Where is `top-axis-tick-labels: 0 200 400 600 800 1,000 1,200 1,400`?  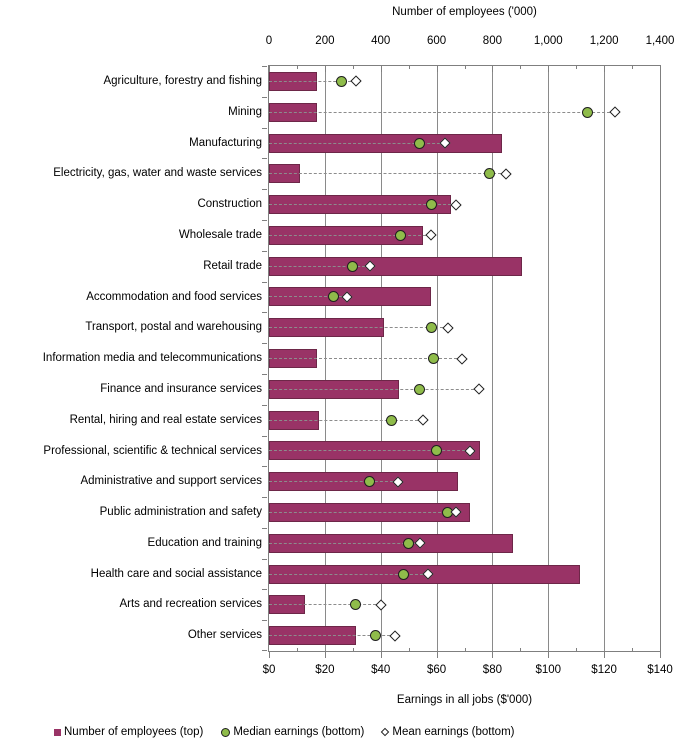
top-axis-tick-labels: 0 200 400 600 800 1,000 1,200 1,400 is located at coordinates (470, 42).